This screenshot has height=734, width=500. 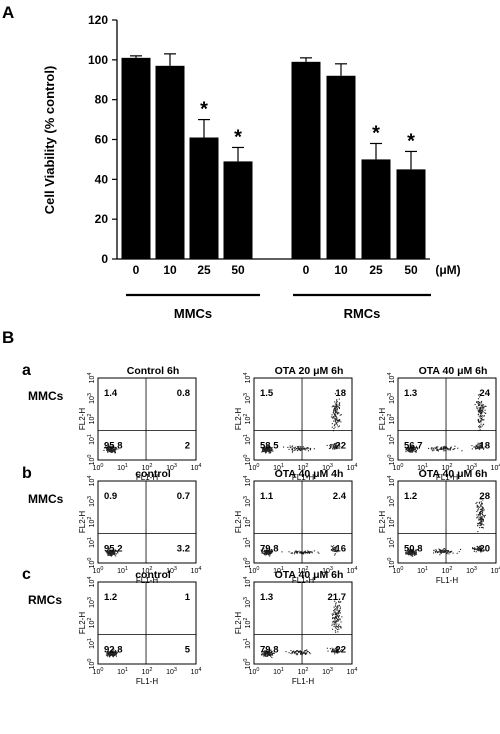 What do you see at coordinates (391, 419) in the screenshot?
I see `y-tick-label: 102` at bounding box center [391, 419].